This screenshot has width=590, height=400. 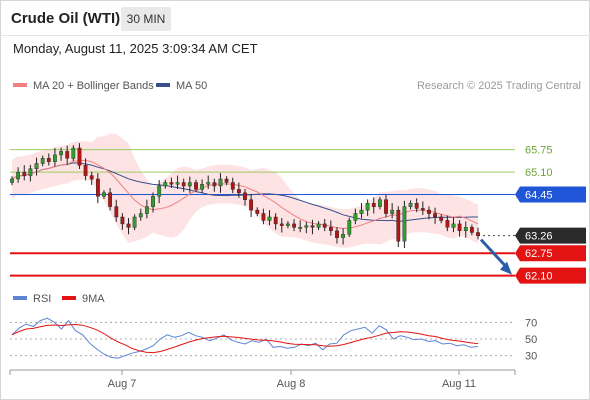 What do you see at coordinates (531, 340) in the screenshot?
I see `rsi-tick-50: 50` at bounding box center [531, 340].